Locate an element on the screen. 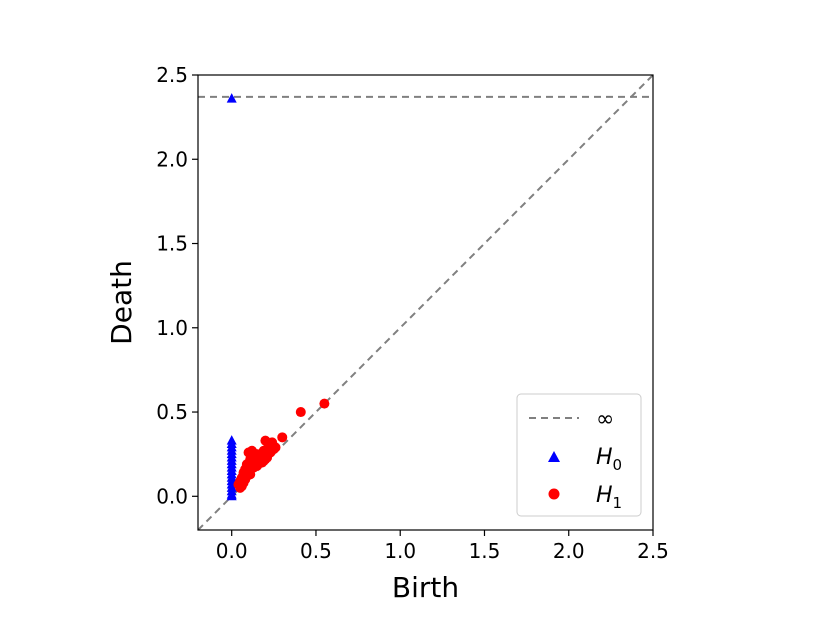 The image size is (830, 623). legend-h1-label: H1 is located at coordinates (609, 497).